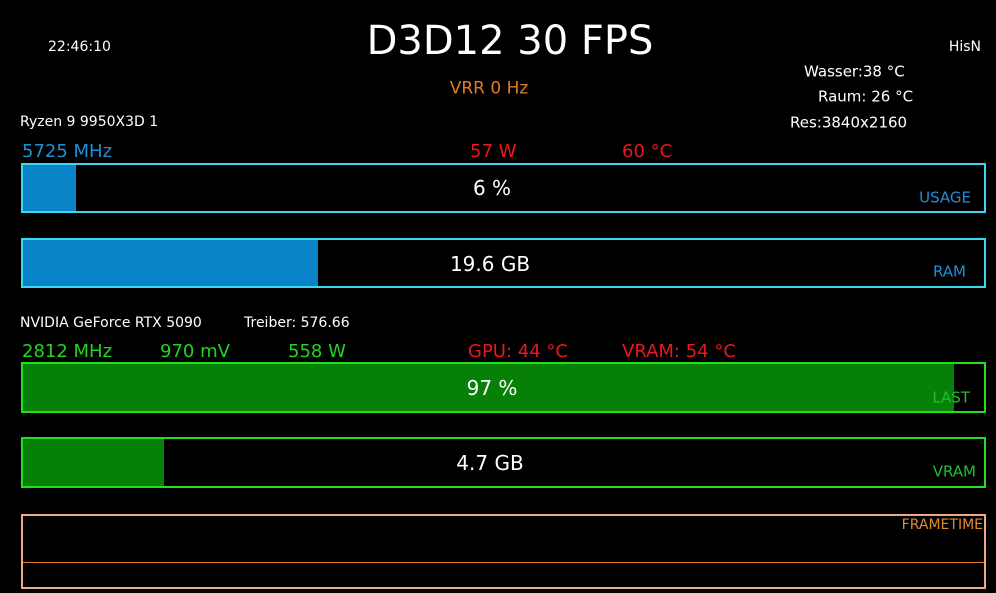 This screenshot has height=593, width=996. Describe the element at coordinates (489, 88) in the screenshot. I see `vrr: VRR 0 Hz` at that location.